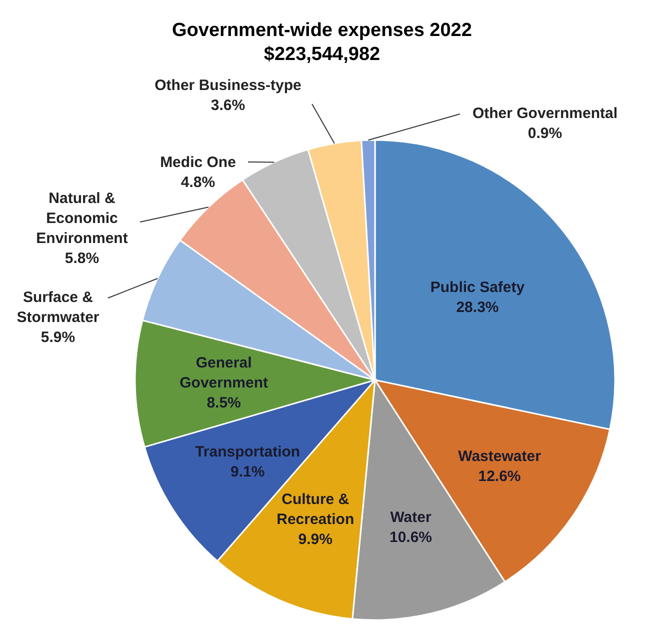 The image size is (654, 625). Describe the element at coordinates (315, 539) in the screenshot. I see `data-label: 9.9%` at that location.